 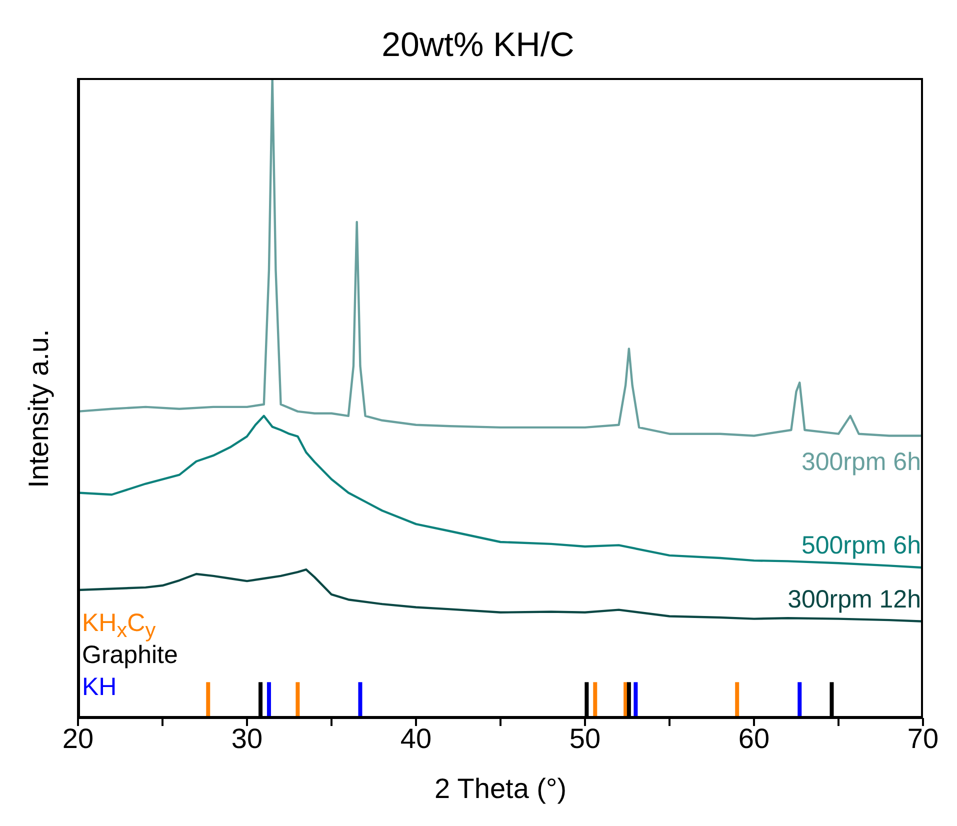 I want to click on x-tick-label: 60, so click(x=754, y=738).